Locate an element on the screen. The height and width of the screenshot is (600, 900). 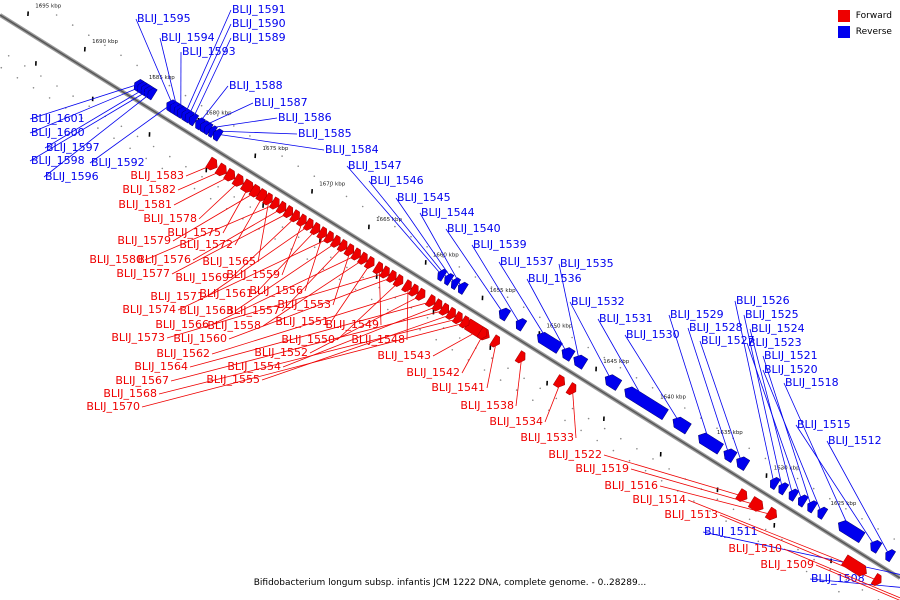
gene-label: BLIJ_1539 is located at coordinates (500, 244).